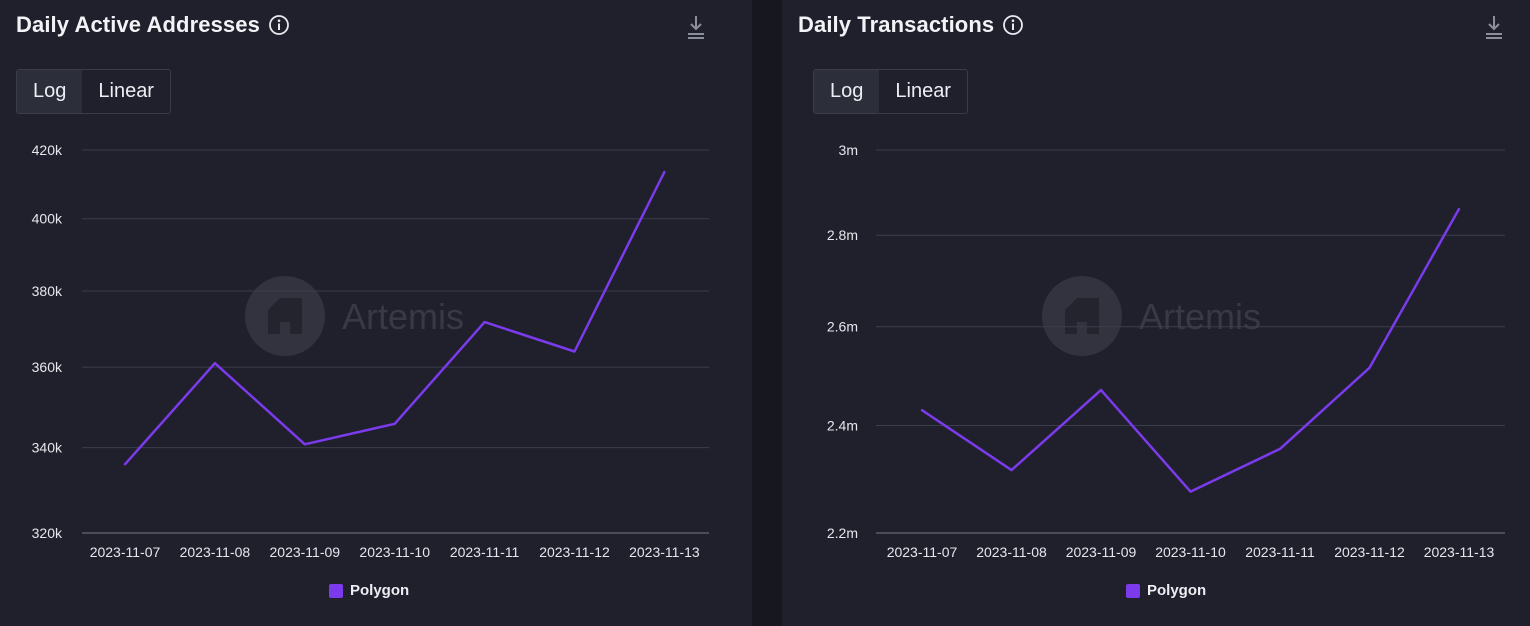  What do you see at coordinates (842, 426) in the screenshot?
I see `y-tick-label: 2.4m` at bounding box center [842, 426].